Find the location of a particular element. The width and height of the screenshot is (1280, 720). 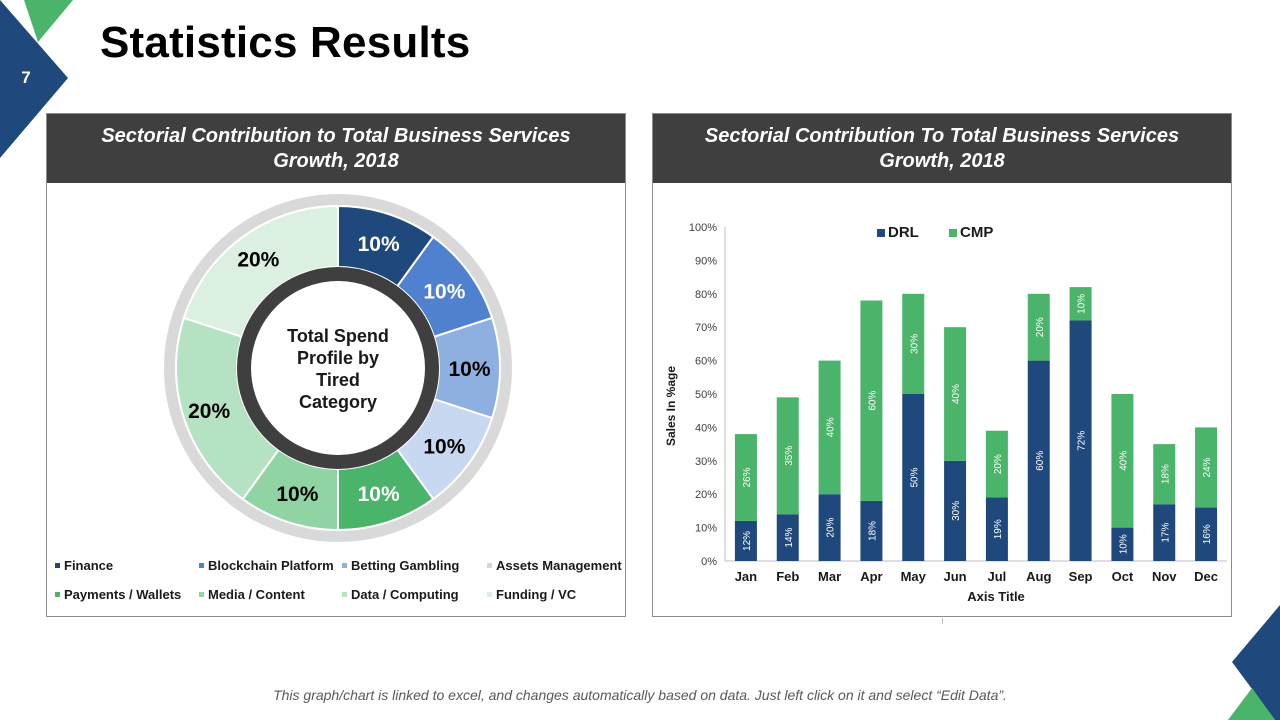

y-axis-title: Sales In %age is located at coordinates (671, 406).